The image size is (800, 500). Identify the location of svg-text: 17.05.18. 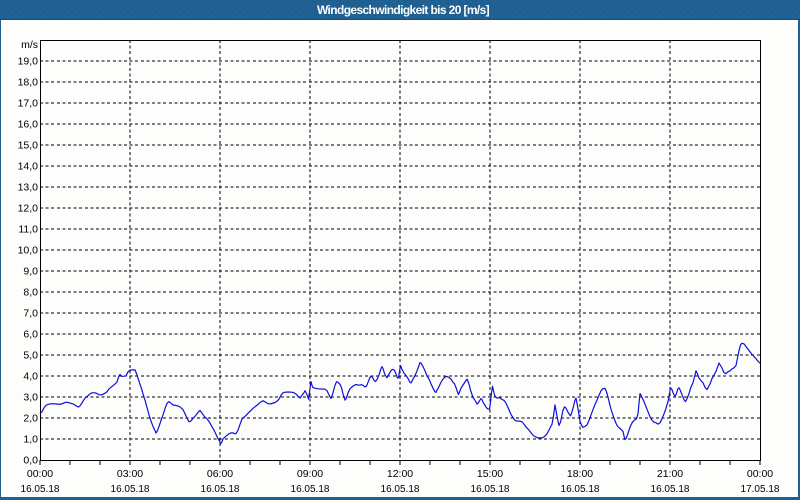
(760, 489).